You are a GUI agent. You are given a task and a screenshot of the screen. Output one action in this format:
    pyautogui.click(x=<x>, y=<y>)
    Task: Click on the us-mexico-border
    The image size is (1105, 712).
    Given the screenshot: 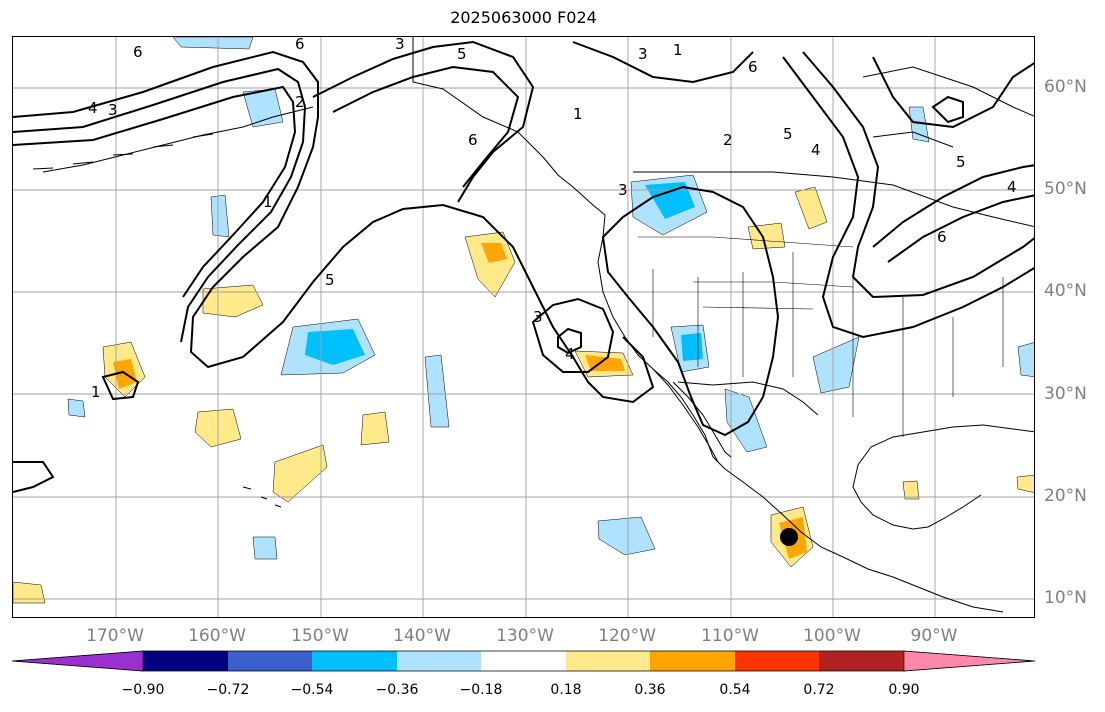 What is the action you would take?
    pyautogui.click(x=748, y=398)
    